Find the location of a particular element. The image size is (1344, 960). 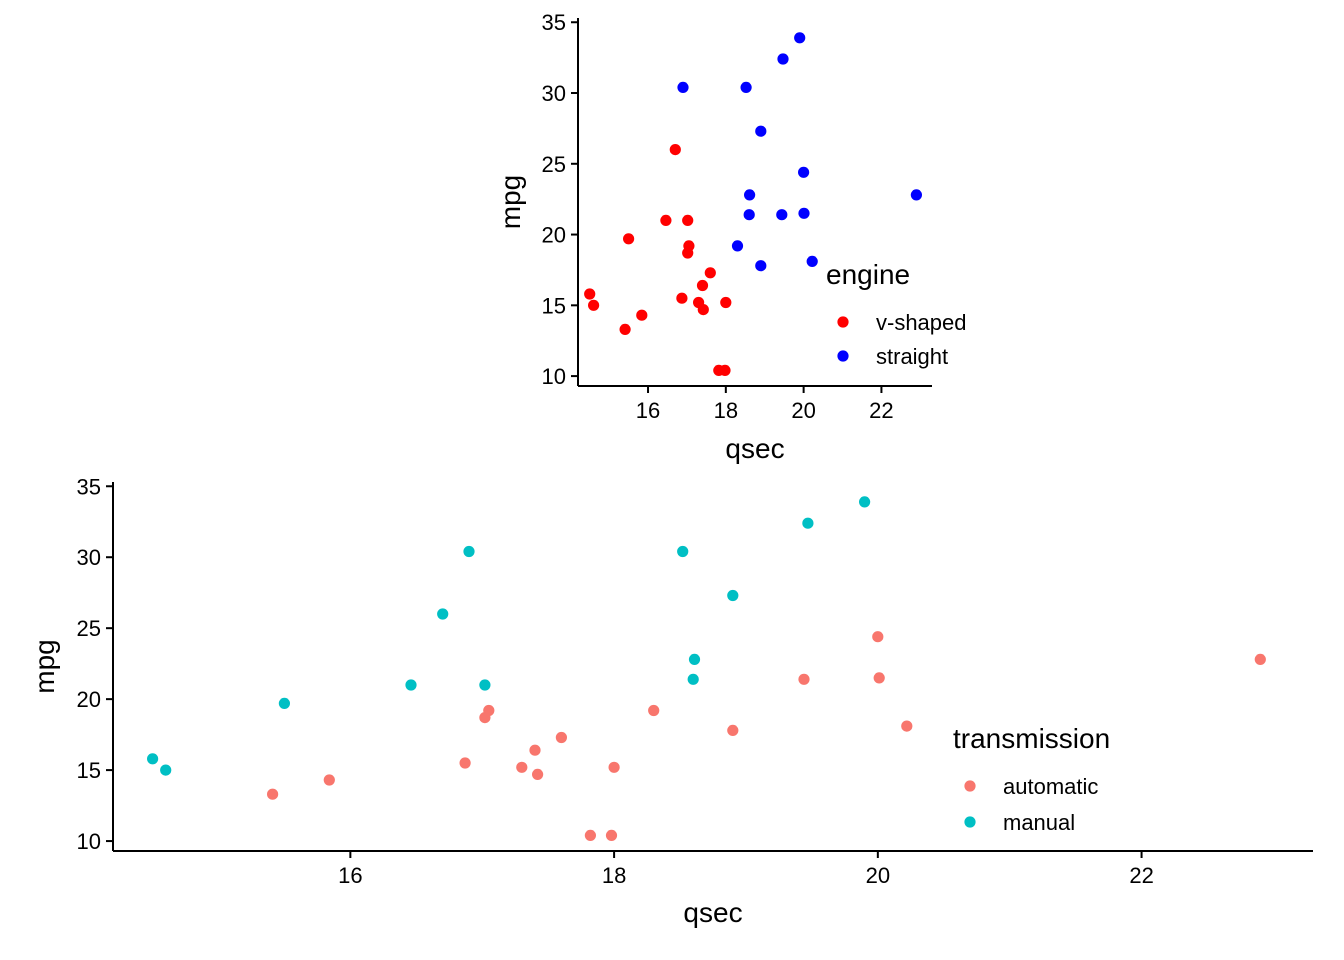

legend-label: v-shaped is located at coordinates (921, 322).